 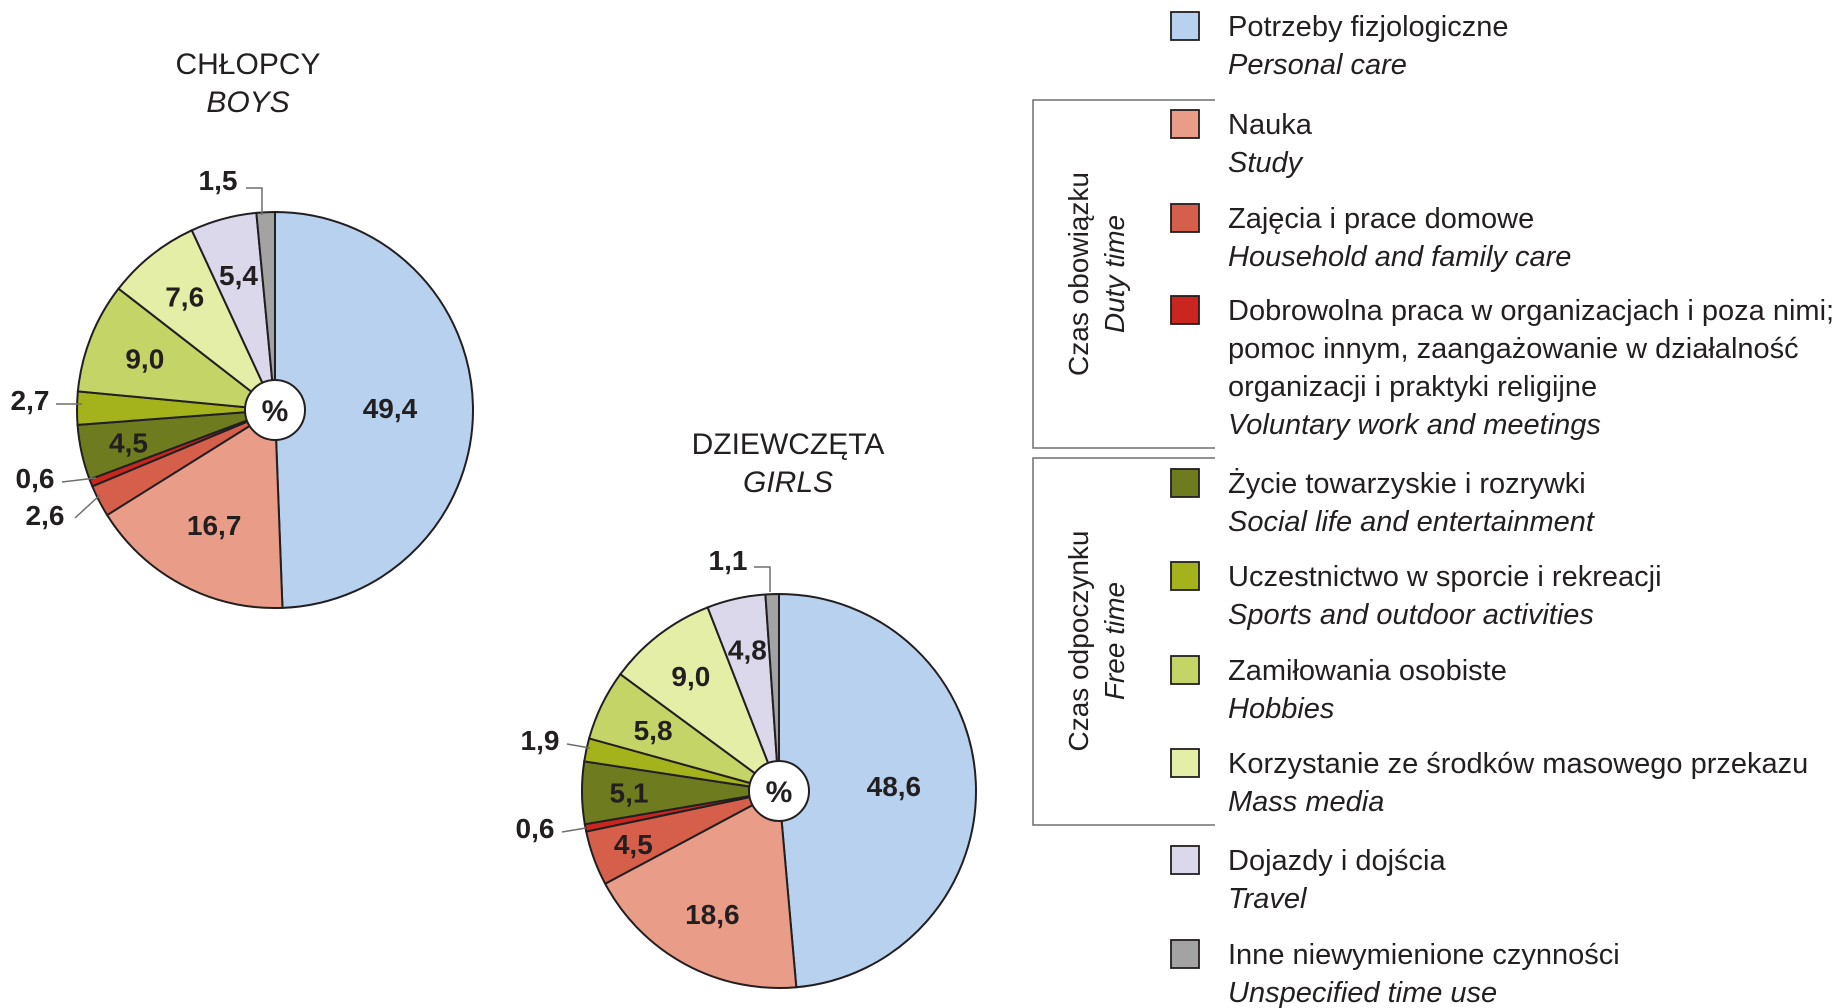 What do you see at coordinates (1337, 861) in the screenshot?
I see `legend-label-pl: Dojazdy i dojścia` at bounding box center [1337, 861].